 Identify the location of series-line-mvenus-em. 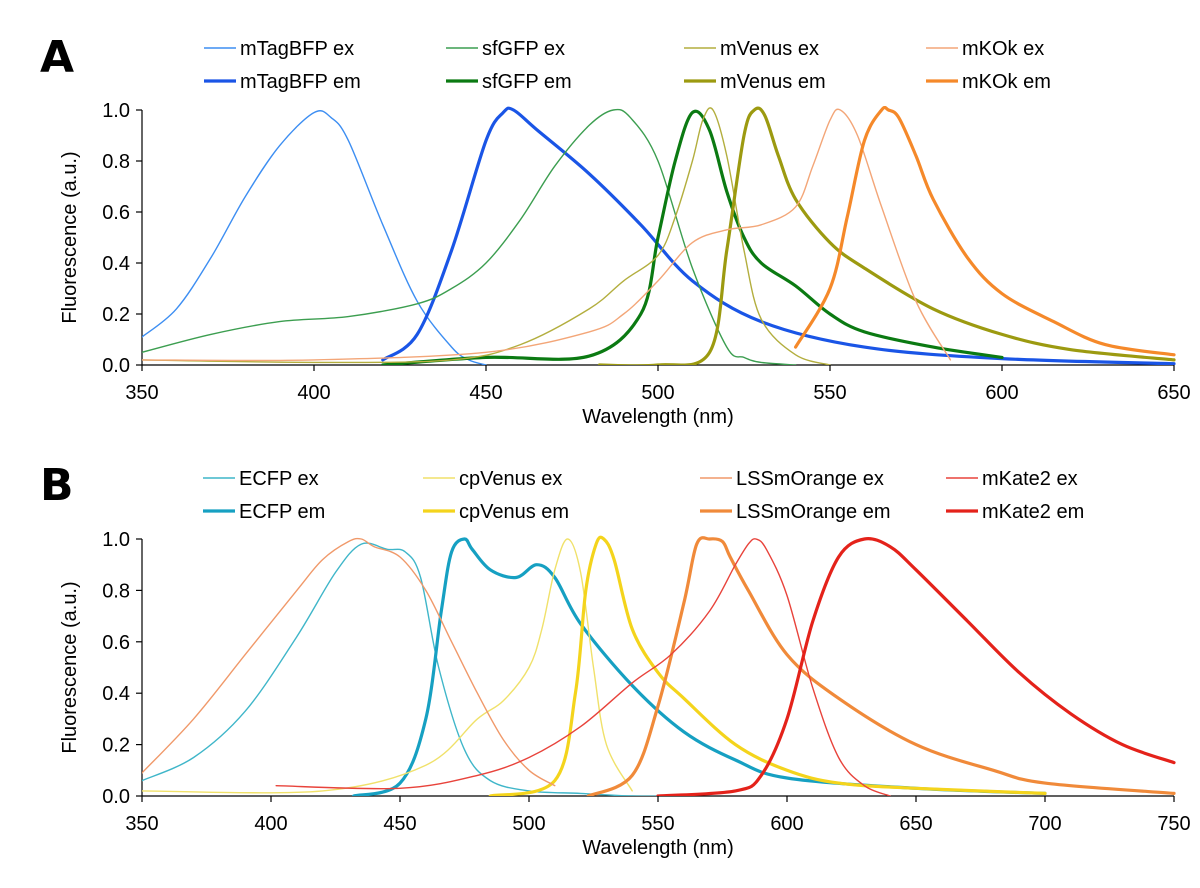
(886, 235).